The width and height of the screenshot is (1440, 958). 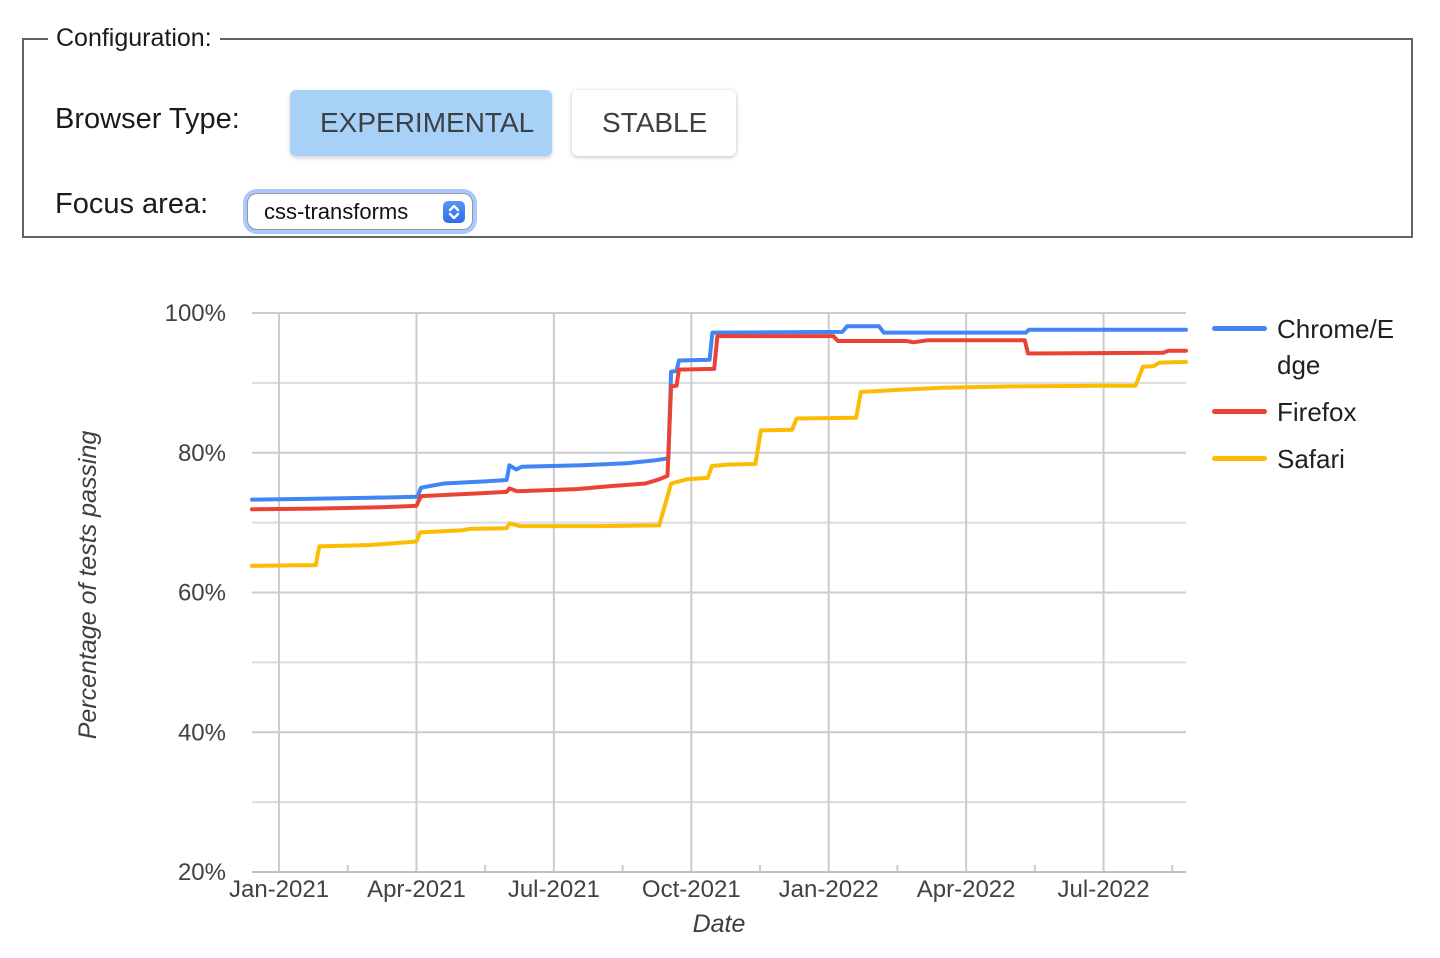 I want to click on legend-item: Chrome/Edge, so click(x=1307, y=347).